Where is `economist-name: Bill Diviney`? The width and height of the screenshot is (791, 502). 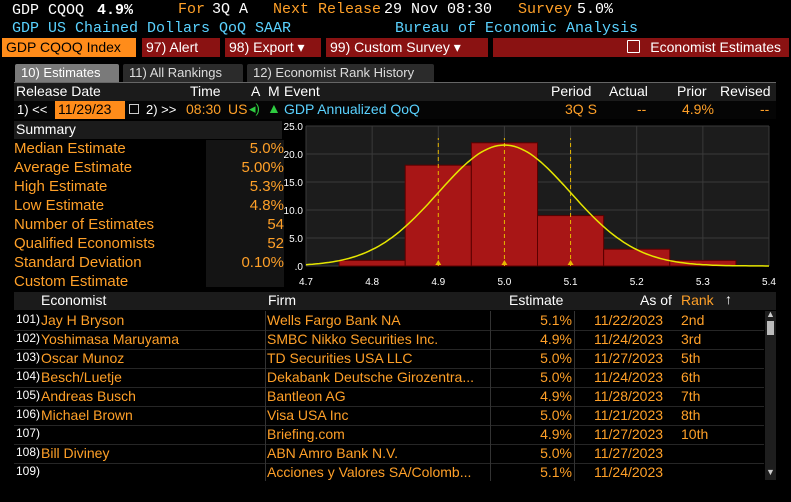 economist-name: Bill Diviney is located at coordinates (75, 453).